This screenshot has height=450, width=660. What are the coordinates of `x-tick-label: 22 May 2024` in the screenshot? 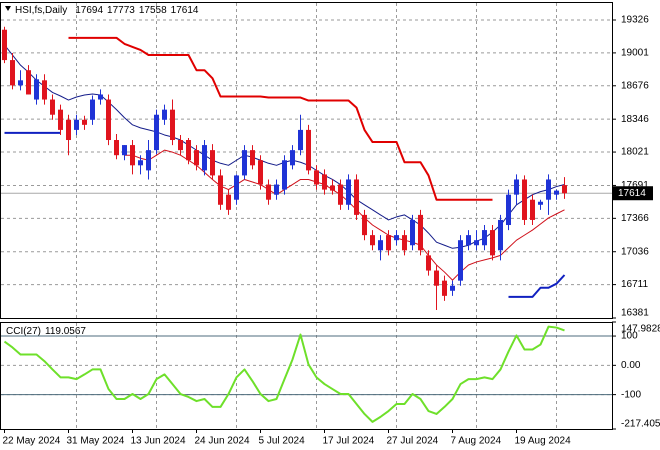 It's located at (32, 441).